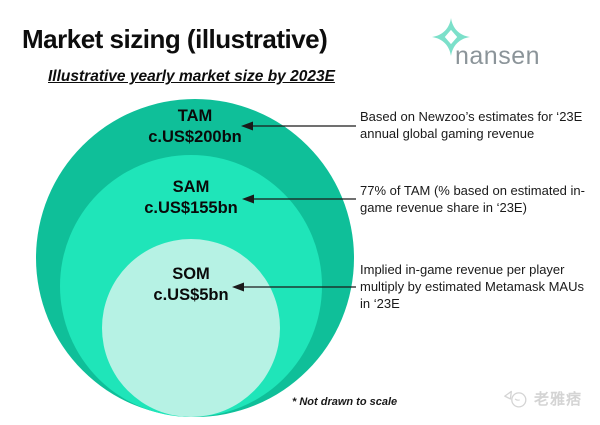 The image size is (600, 425). I want to click on chart-subtitle: Illustrative yearly market size by 2023E, so click(191, 76).